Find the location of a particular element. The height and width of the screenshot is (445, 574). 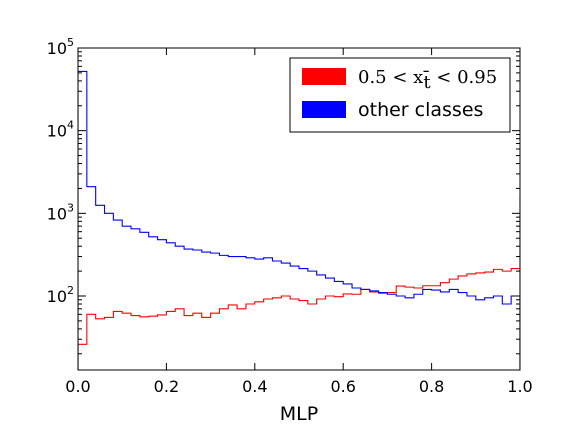

y-tick-label: 10³ is located at coordinates (60, 212).